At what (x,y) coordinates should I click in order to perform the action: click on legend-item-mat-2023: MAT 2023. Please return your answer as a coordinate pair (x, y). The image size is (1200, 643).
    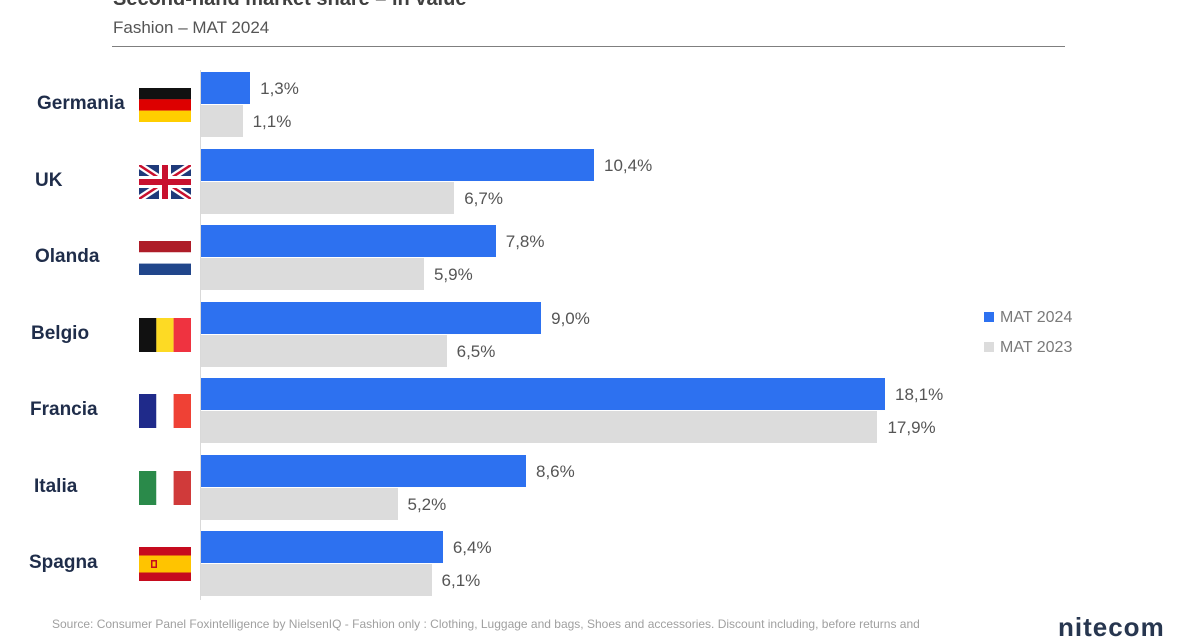
    Looking at the image, I should click on (1033, 348).